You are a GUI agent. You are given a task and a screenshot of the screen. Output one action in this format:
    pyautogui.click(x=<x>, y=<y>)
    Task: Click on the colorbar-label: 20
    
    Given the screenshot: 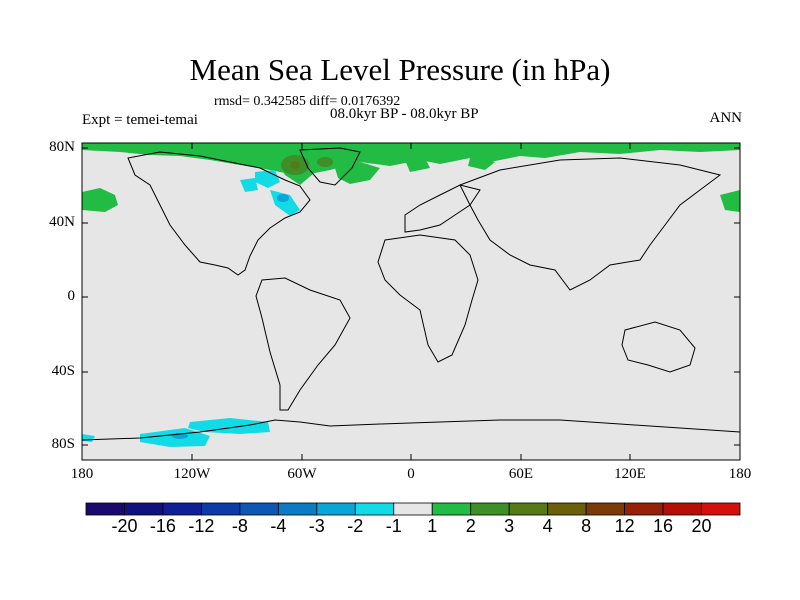 What is the action you would take?
    pyautogui.click(x=701, y=526)
    